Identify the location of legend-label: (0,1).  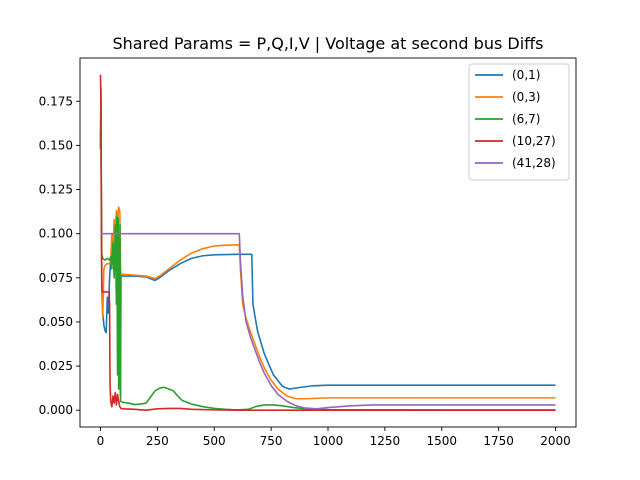
(526, 75).